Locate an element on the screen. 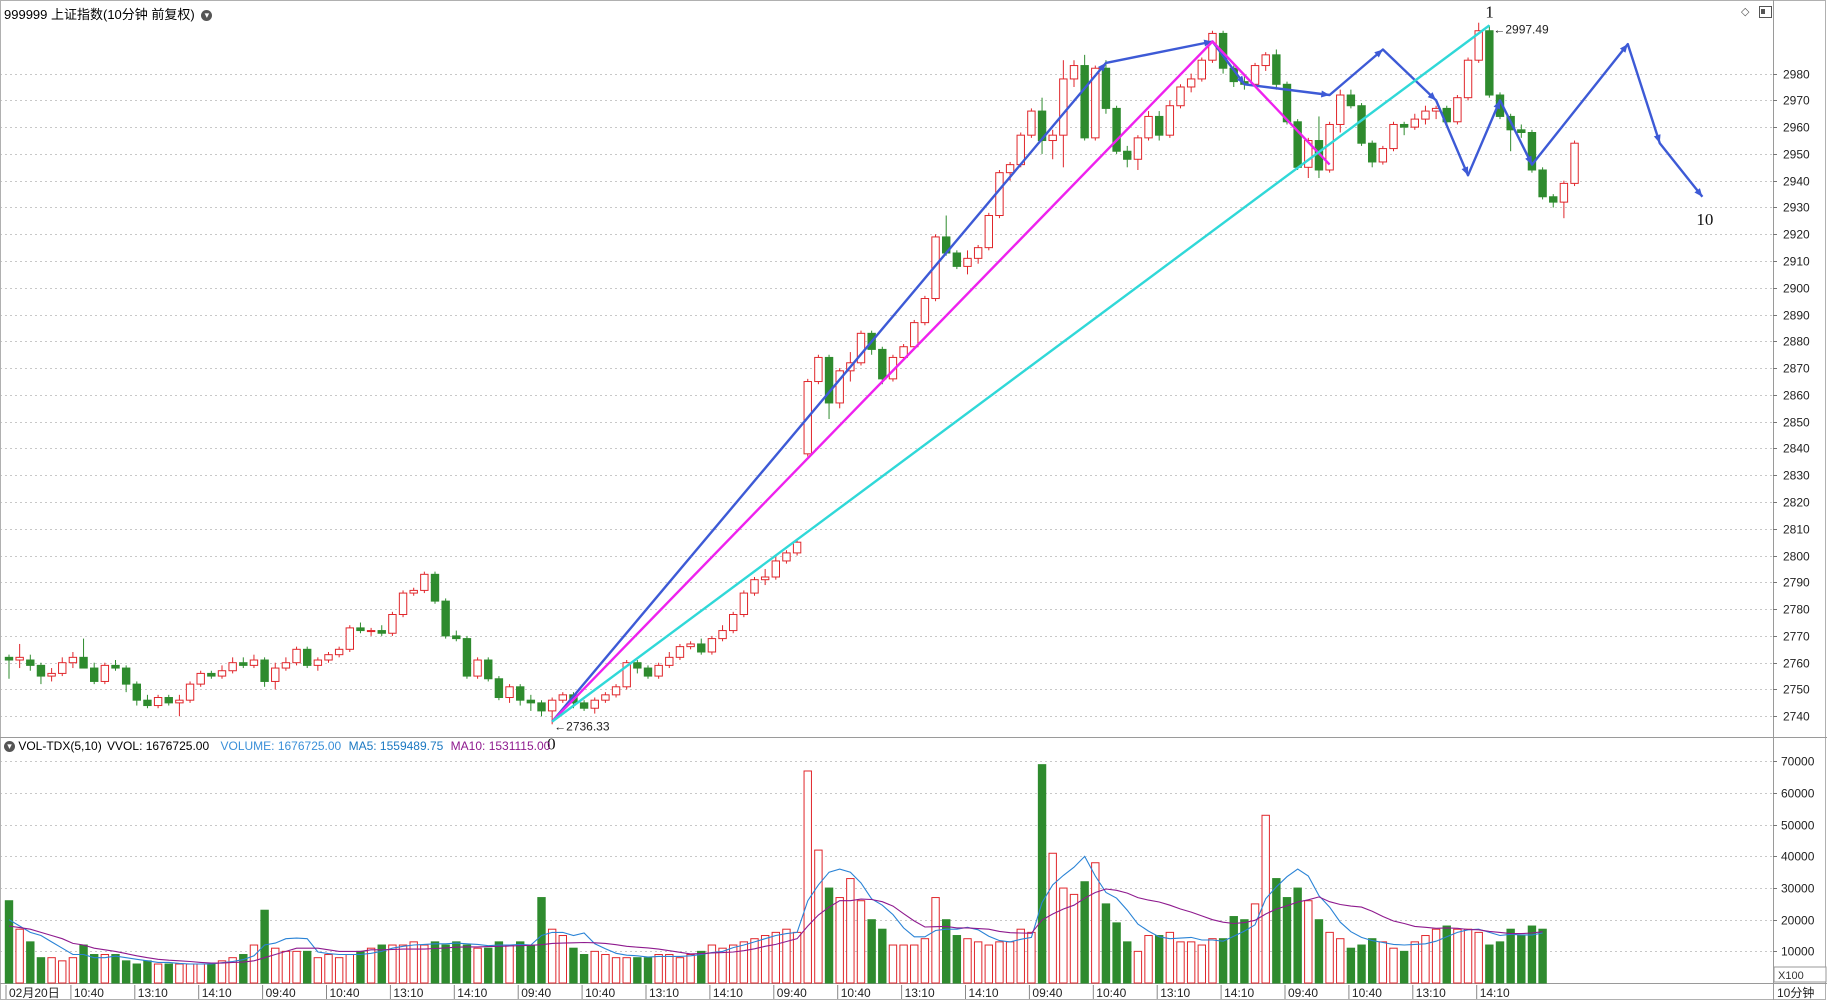 The width and height of the screenshot is (1827, 1001). price-tick-label: 2880 is located at coordinates (1796, 342).